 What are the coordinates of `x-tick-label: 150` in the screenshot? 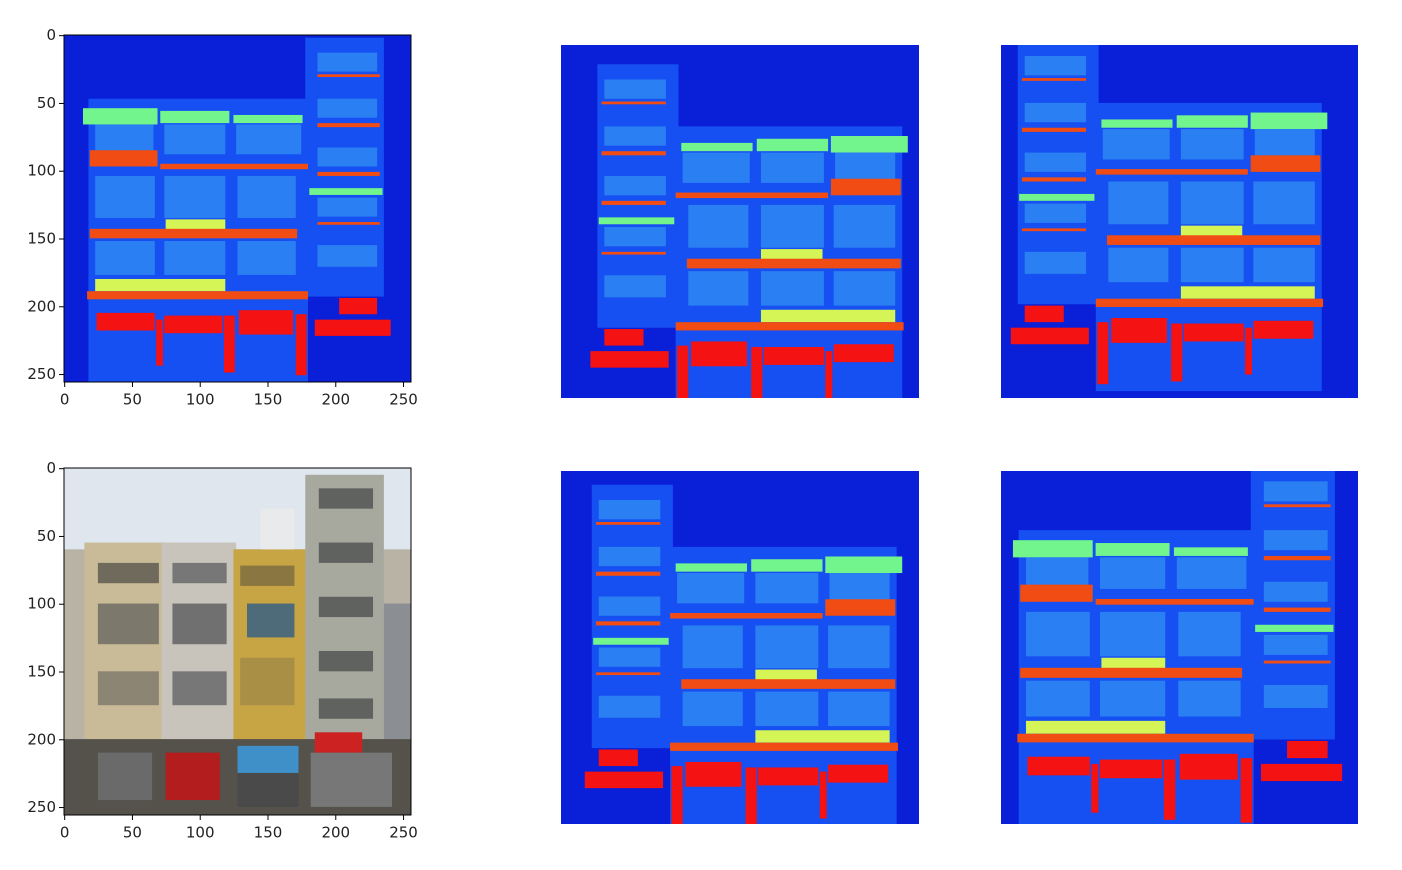 It's located at (268, 400).